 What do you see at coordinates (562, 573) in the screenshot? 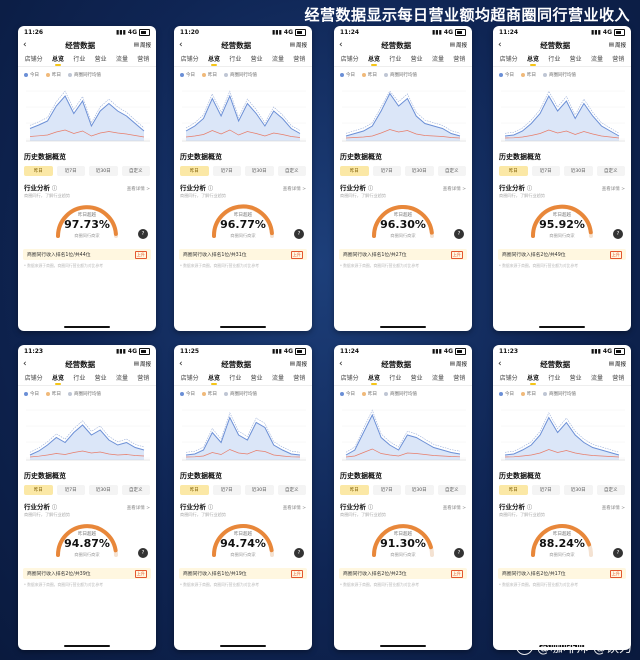
I see `rank-bar: 商圈同行收入排名2位/共17位 上升` at bounding box center [562, 573].